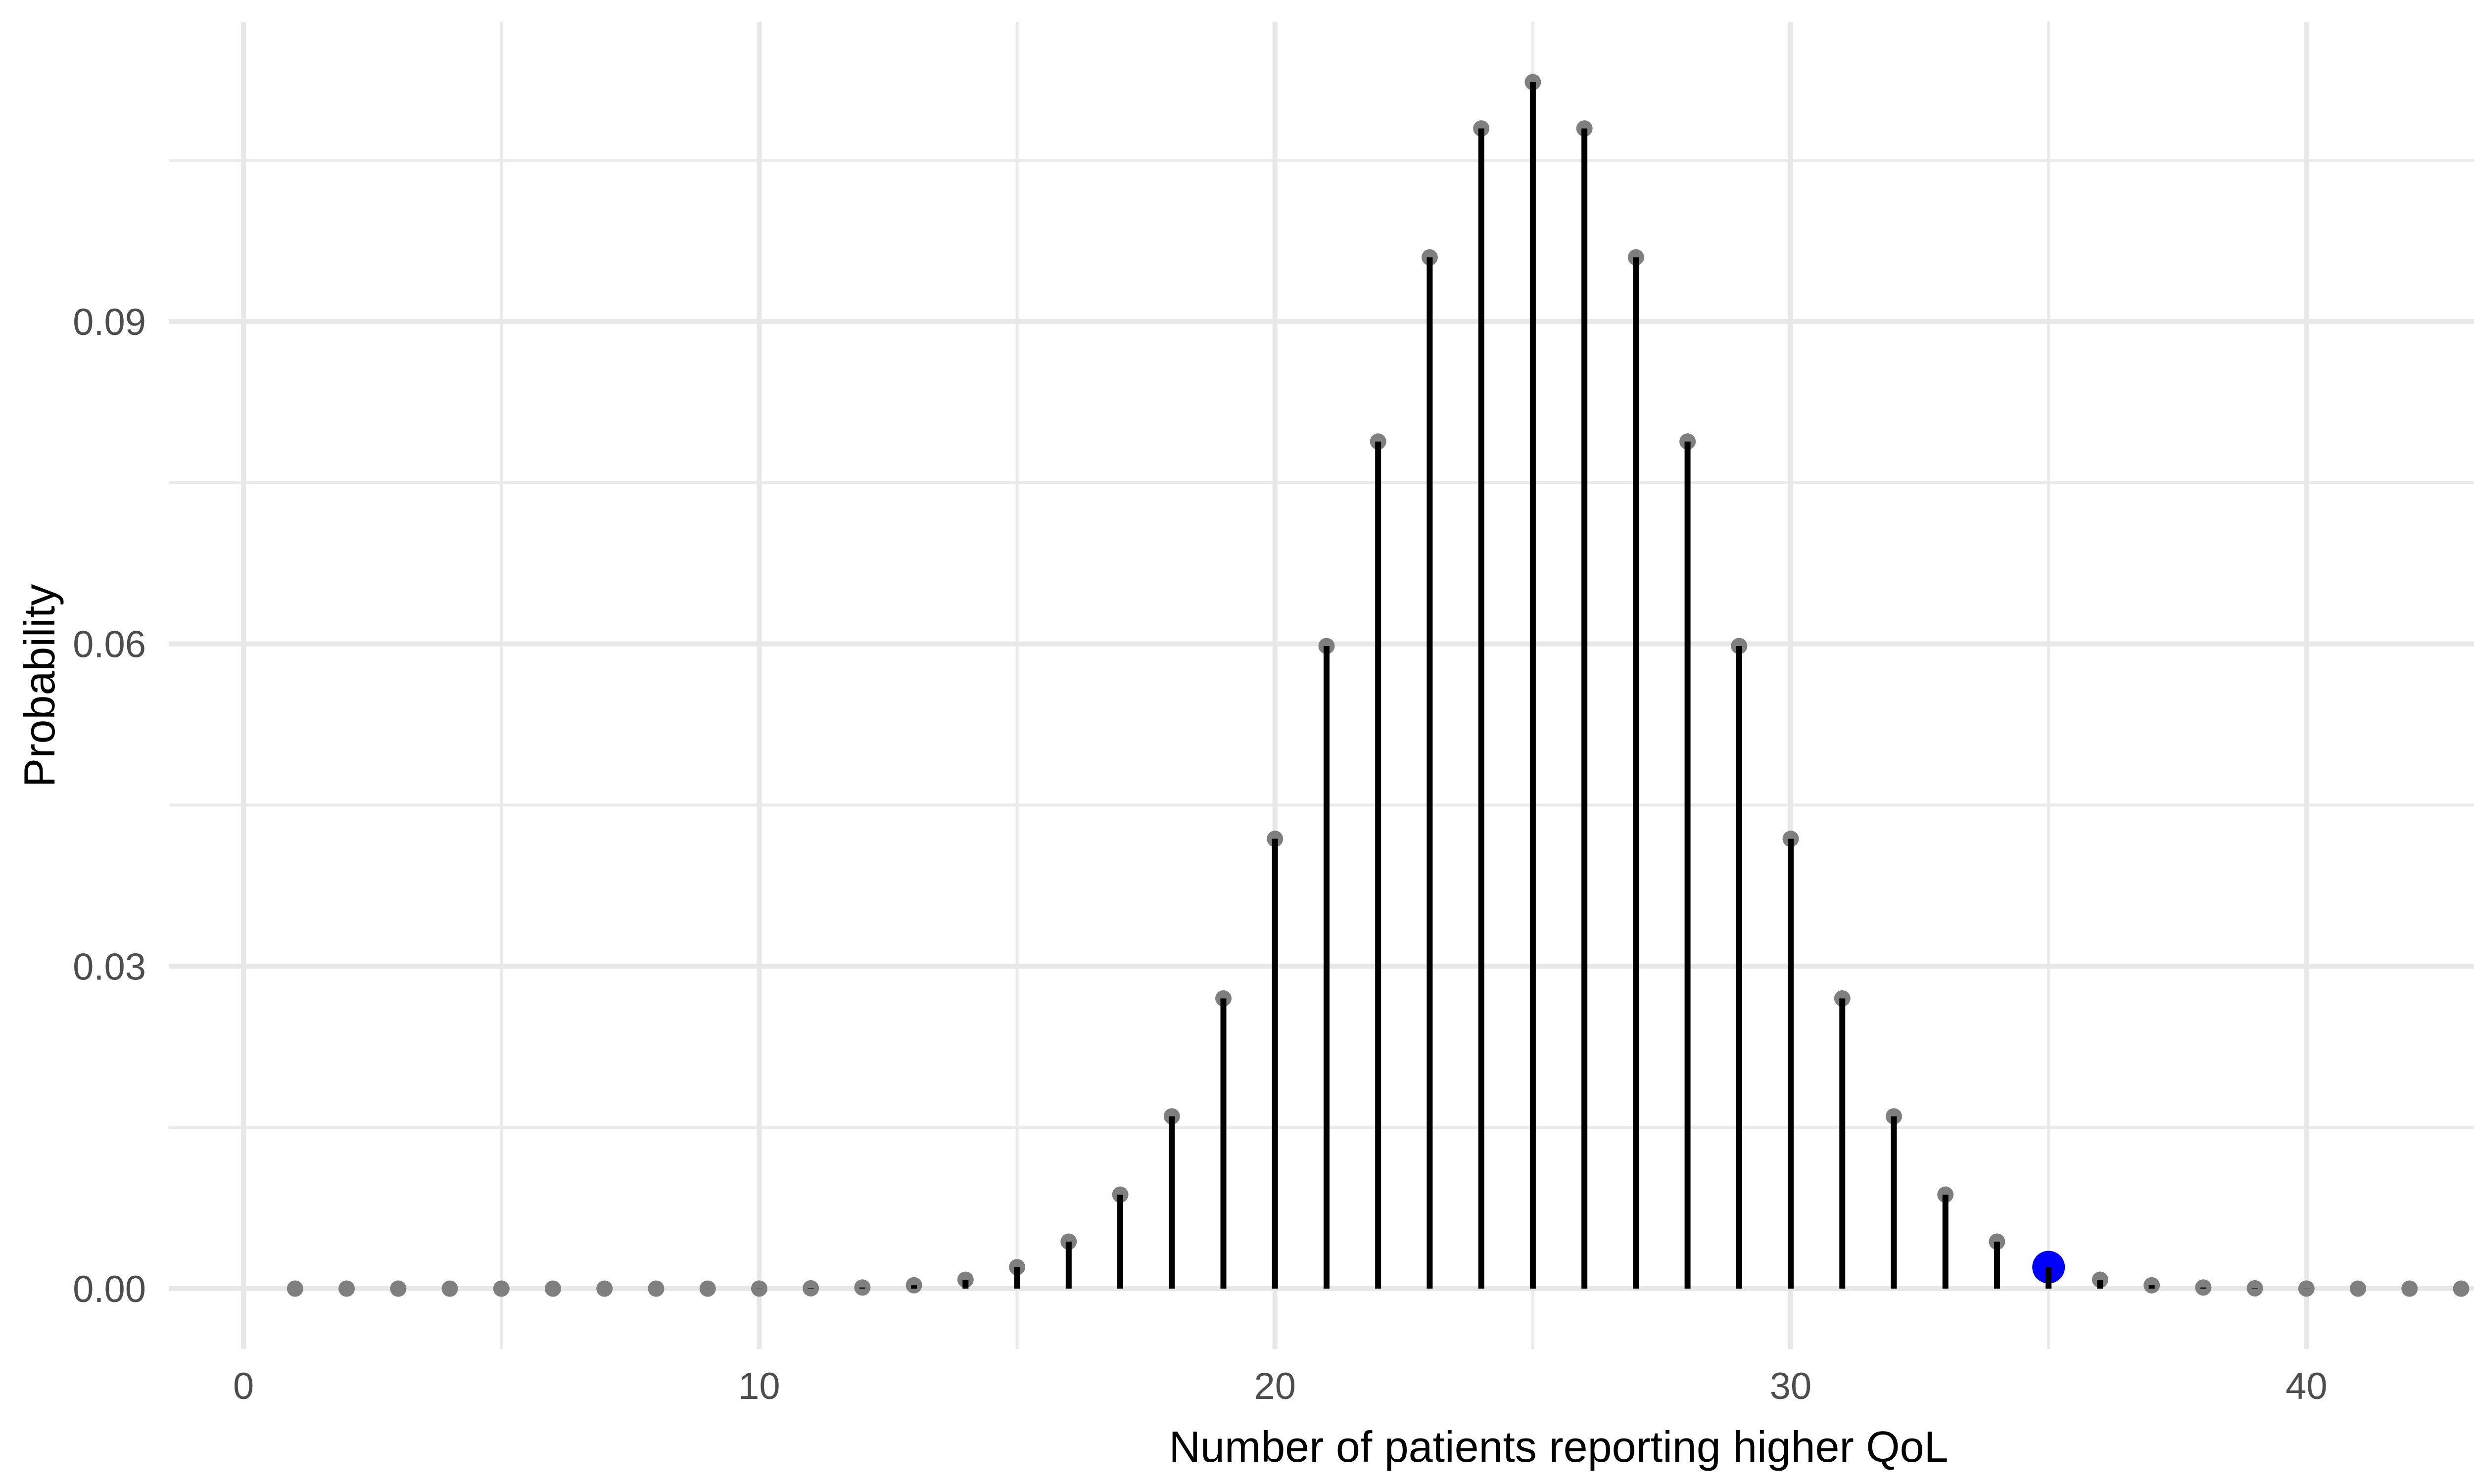 The height and width of the screenshot is (1484, 2474). Describe the element at coordinates (110, 805) in the screenshot. I see `y-axis-tick-labels: 0.00 0.03 0.06 0.09` at that location.